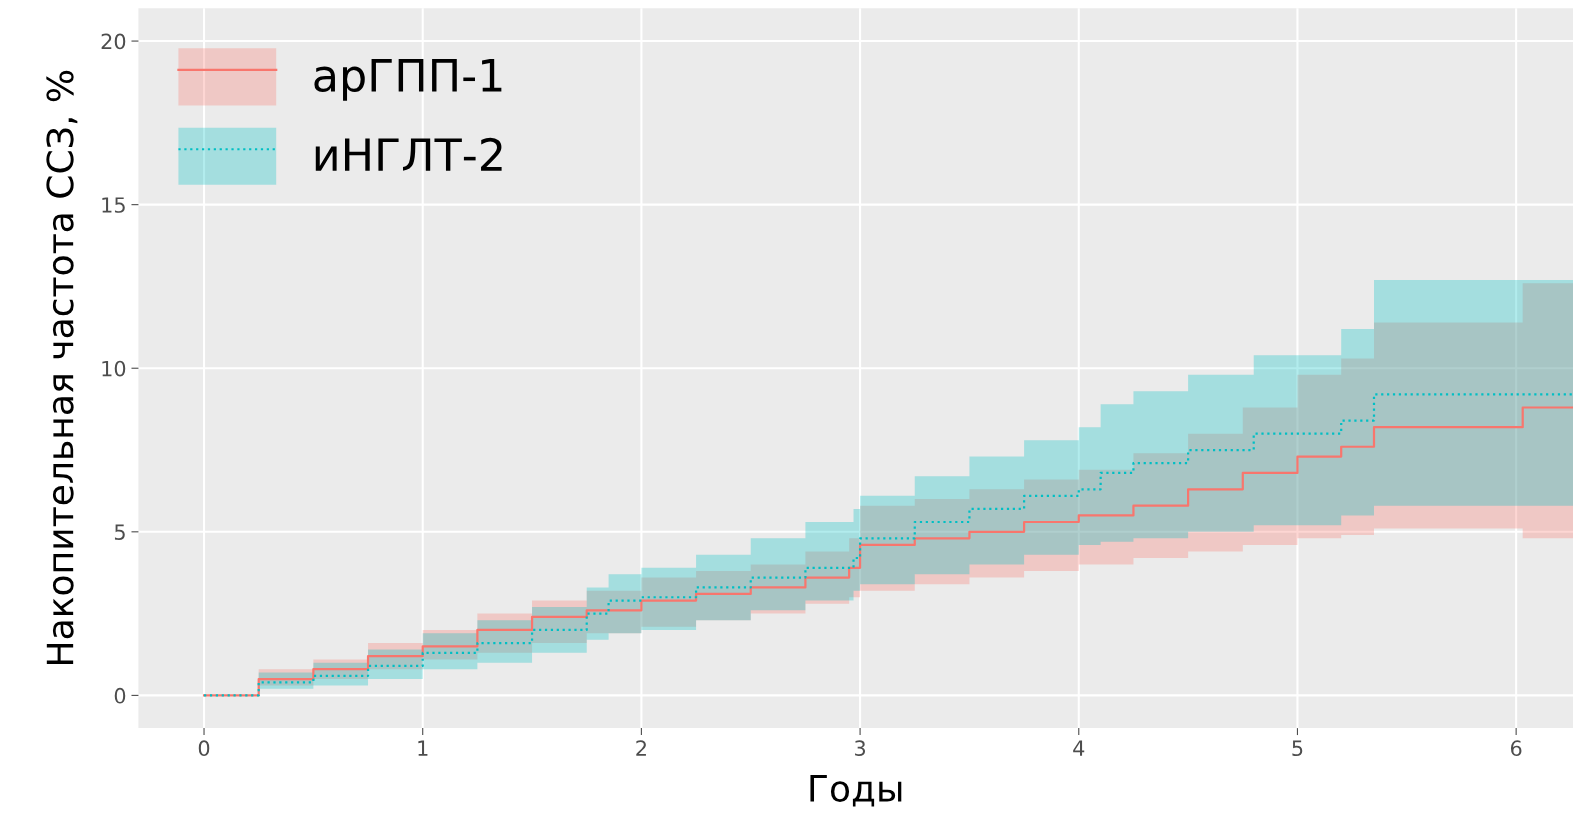 Image resolution: width=1573 pixels, height=835 pixels. I want to click on x-tick-label: 3, so click(860, 748).